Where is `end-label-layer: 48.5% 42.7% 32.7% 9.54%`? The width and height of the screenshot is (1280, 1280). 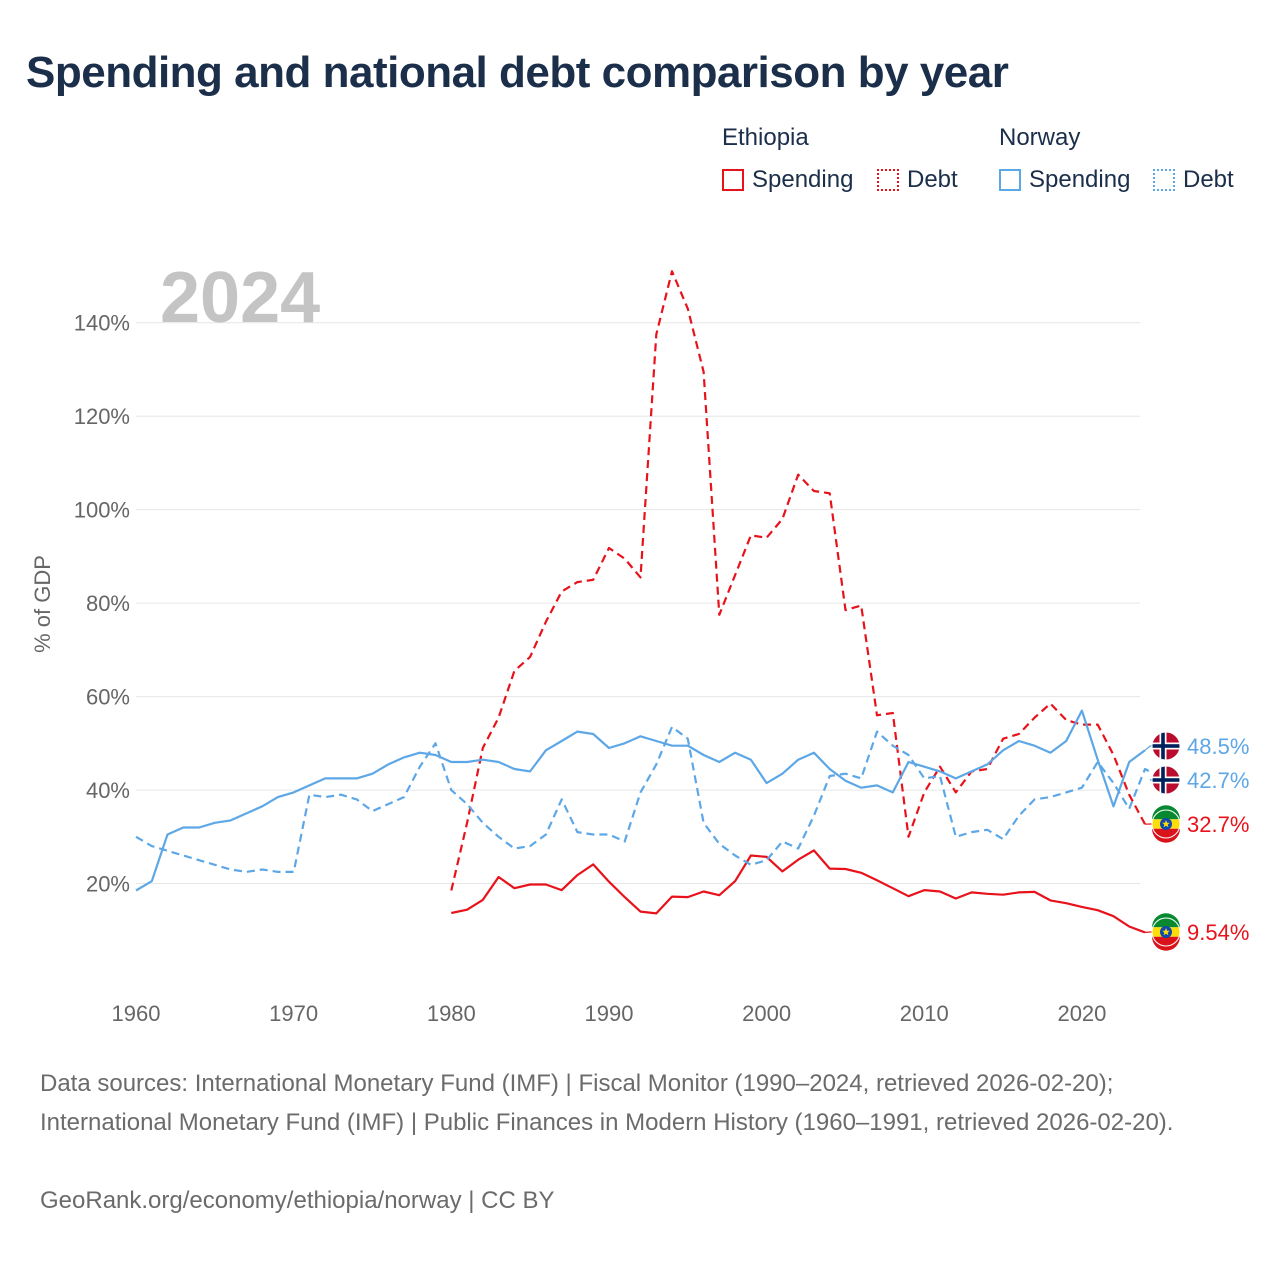 end-label-layer: 48.5% 42.7% 32.7% 9.54% is located at coordinates (1196, 841).